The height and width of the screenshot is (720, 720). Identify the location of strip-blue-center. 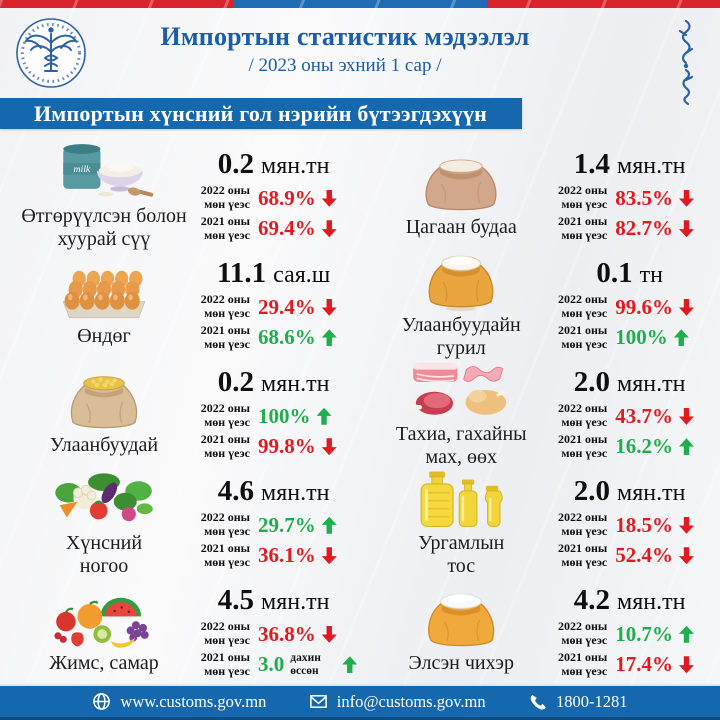
(360, 4).